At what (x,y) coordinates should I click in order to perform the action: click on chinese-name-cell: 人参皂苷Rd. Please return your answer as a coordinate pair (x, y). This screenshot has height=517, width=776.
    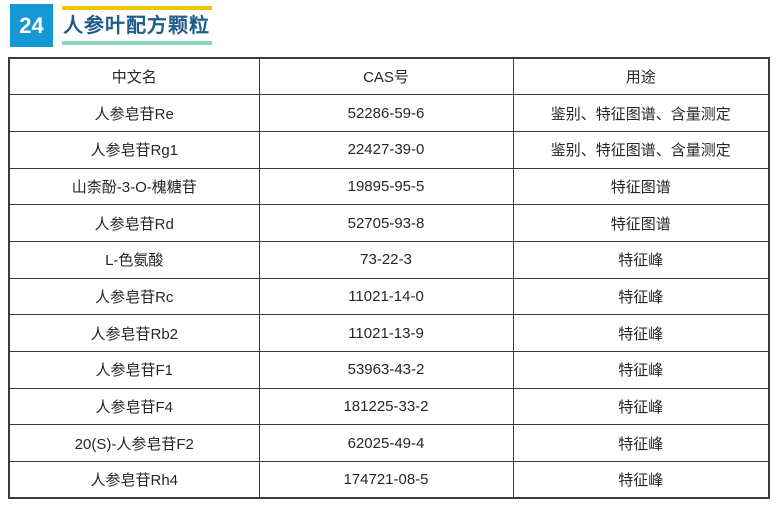
    Looking at the image, I should click on (134, 223).